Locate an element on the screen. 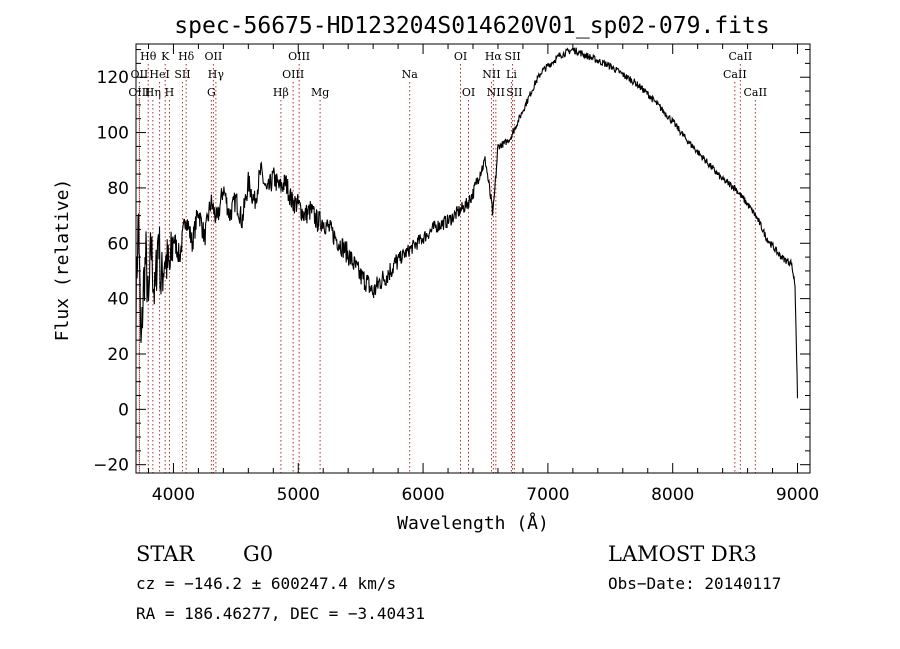 The width and height of the screenshot is (900, 649). y-tick-label: 0 is located at coordinates (123, 410).